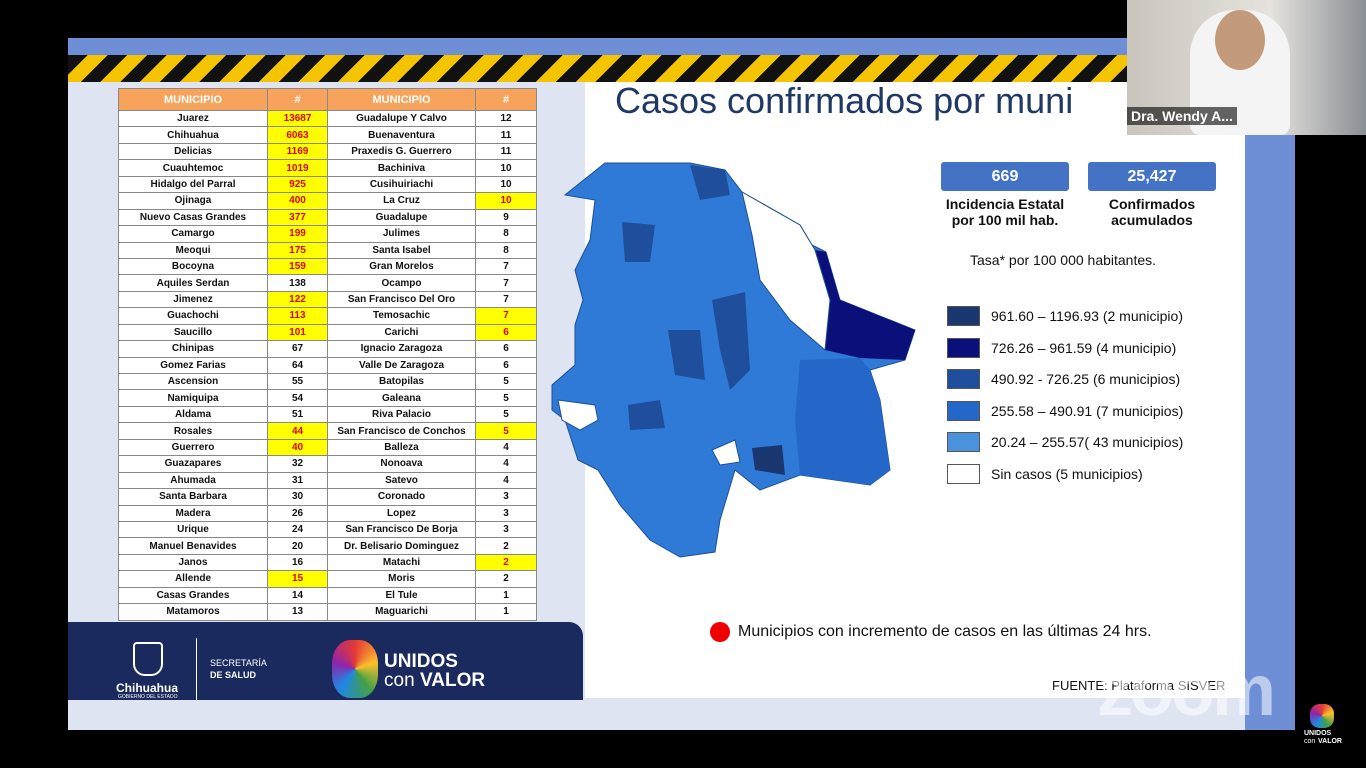  What do you see at coordinates (844, 100) in the screenshot?
I see `slide-title: Casos confirmados por muni` at bounding box center [844, 100].